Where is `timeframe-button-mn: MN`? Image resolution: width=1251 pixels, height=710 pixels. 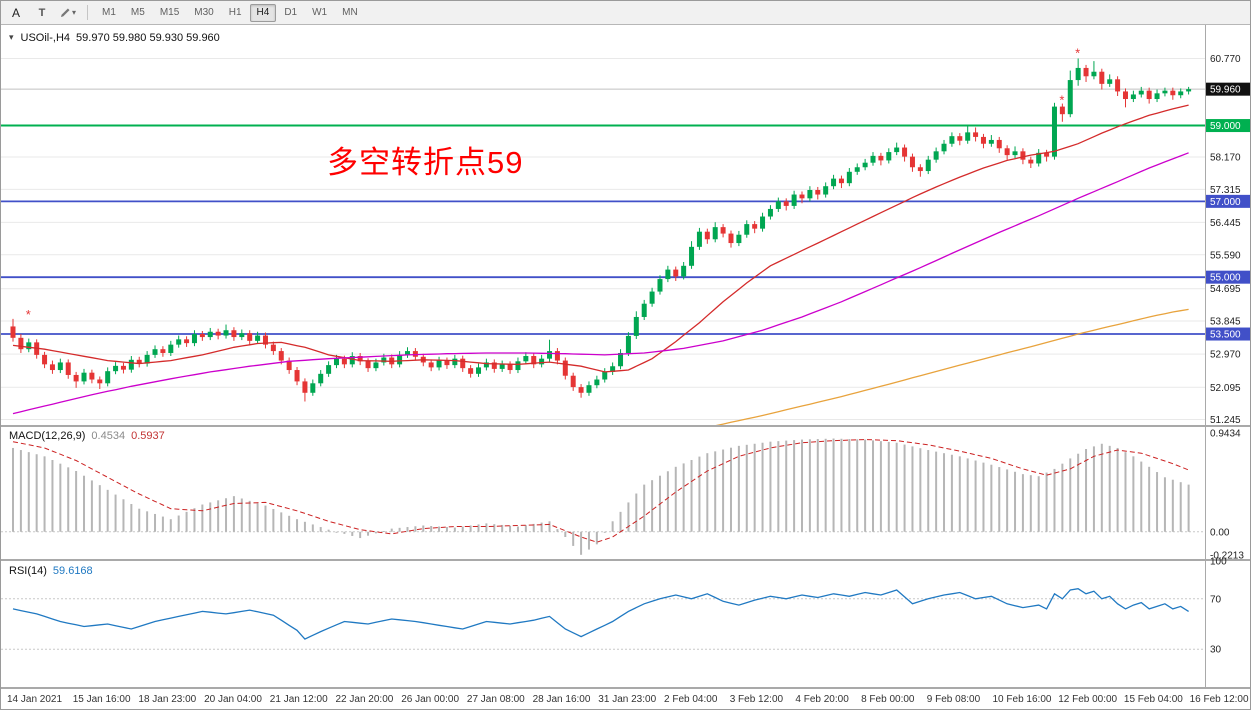
timeframe-button-mn: MN is located at coordinates (350, 12).